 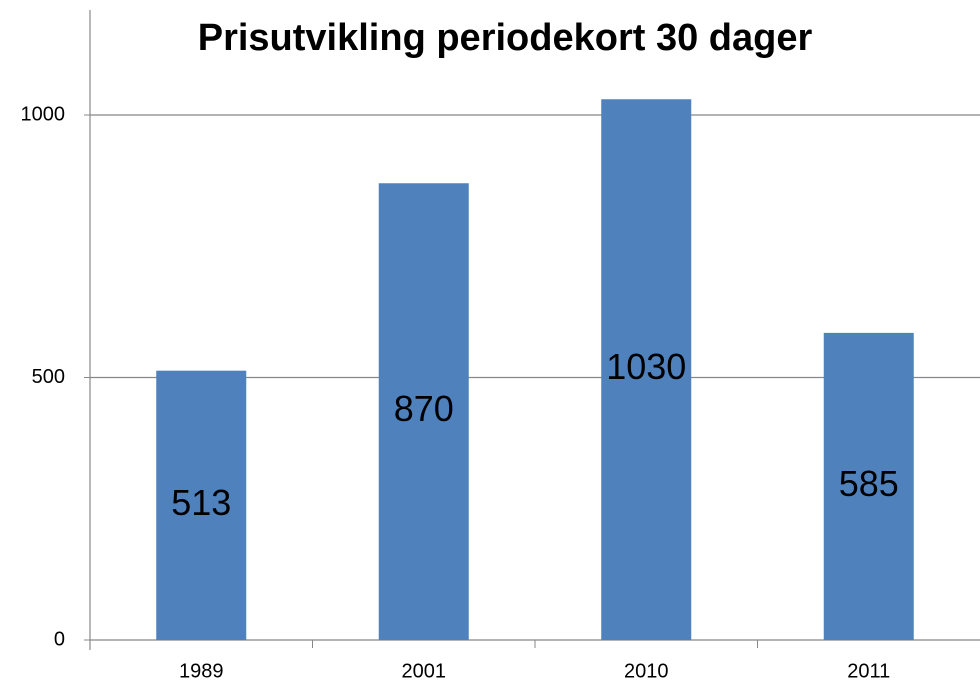 I want to click on data-label: 1030, so click(x=646, y=366).